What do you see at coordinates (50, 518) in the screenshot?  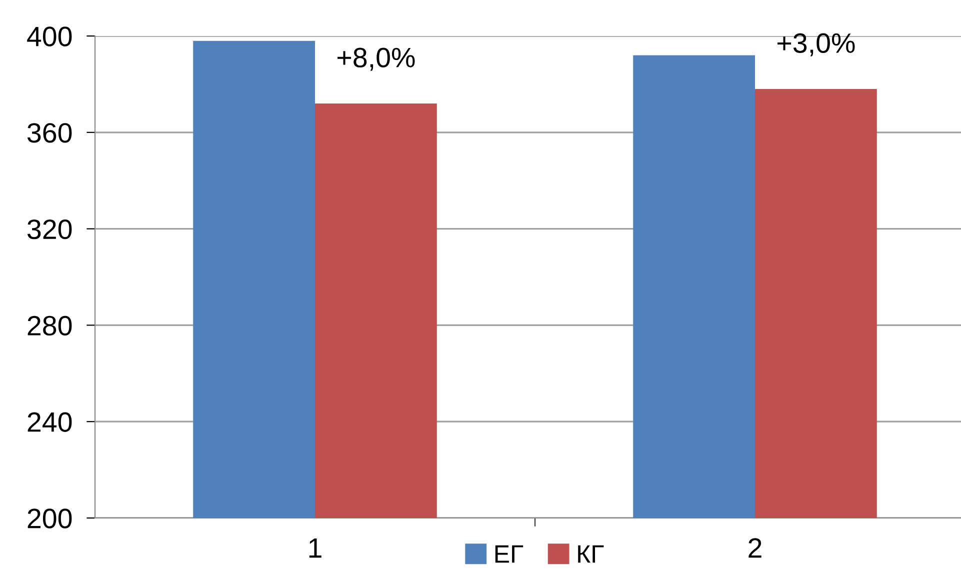 I see `y-tick-label: 200` at bounding box center [50, 518].